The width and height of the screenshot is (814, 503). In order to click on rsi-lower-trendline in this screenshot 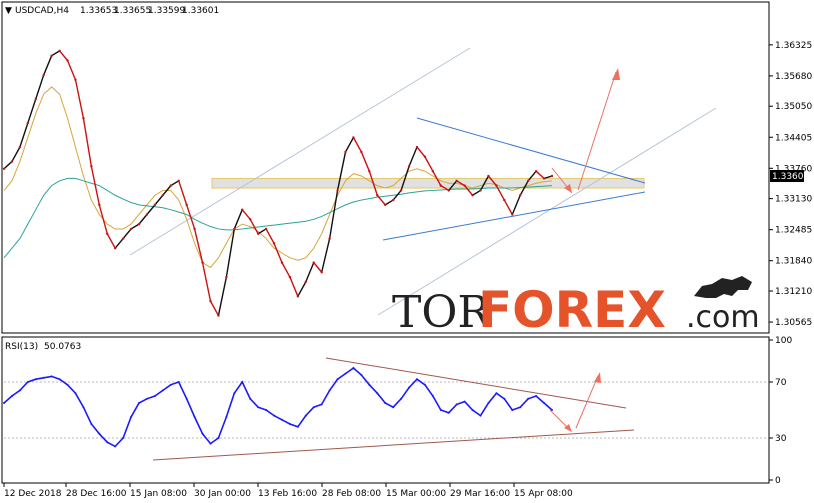, I will do `click(393, 445)`.